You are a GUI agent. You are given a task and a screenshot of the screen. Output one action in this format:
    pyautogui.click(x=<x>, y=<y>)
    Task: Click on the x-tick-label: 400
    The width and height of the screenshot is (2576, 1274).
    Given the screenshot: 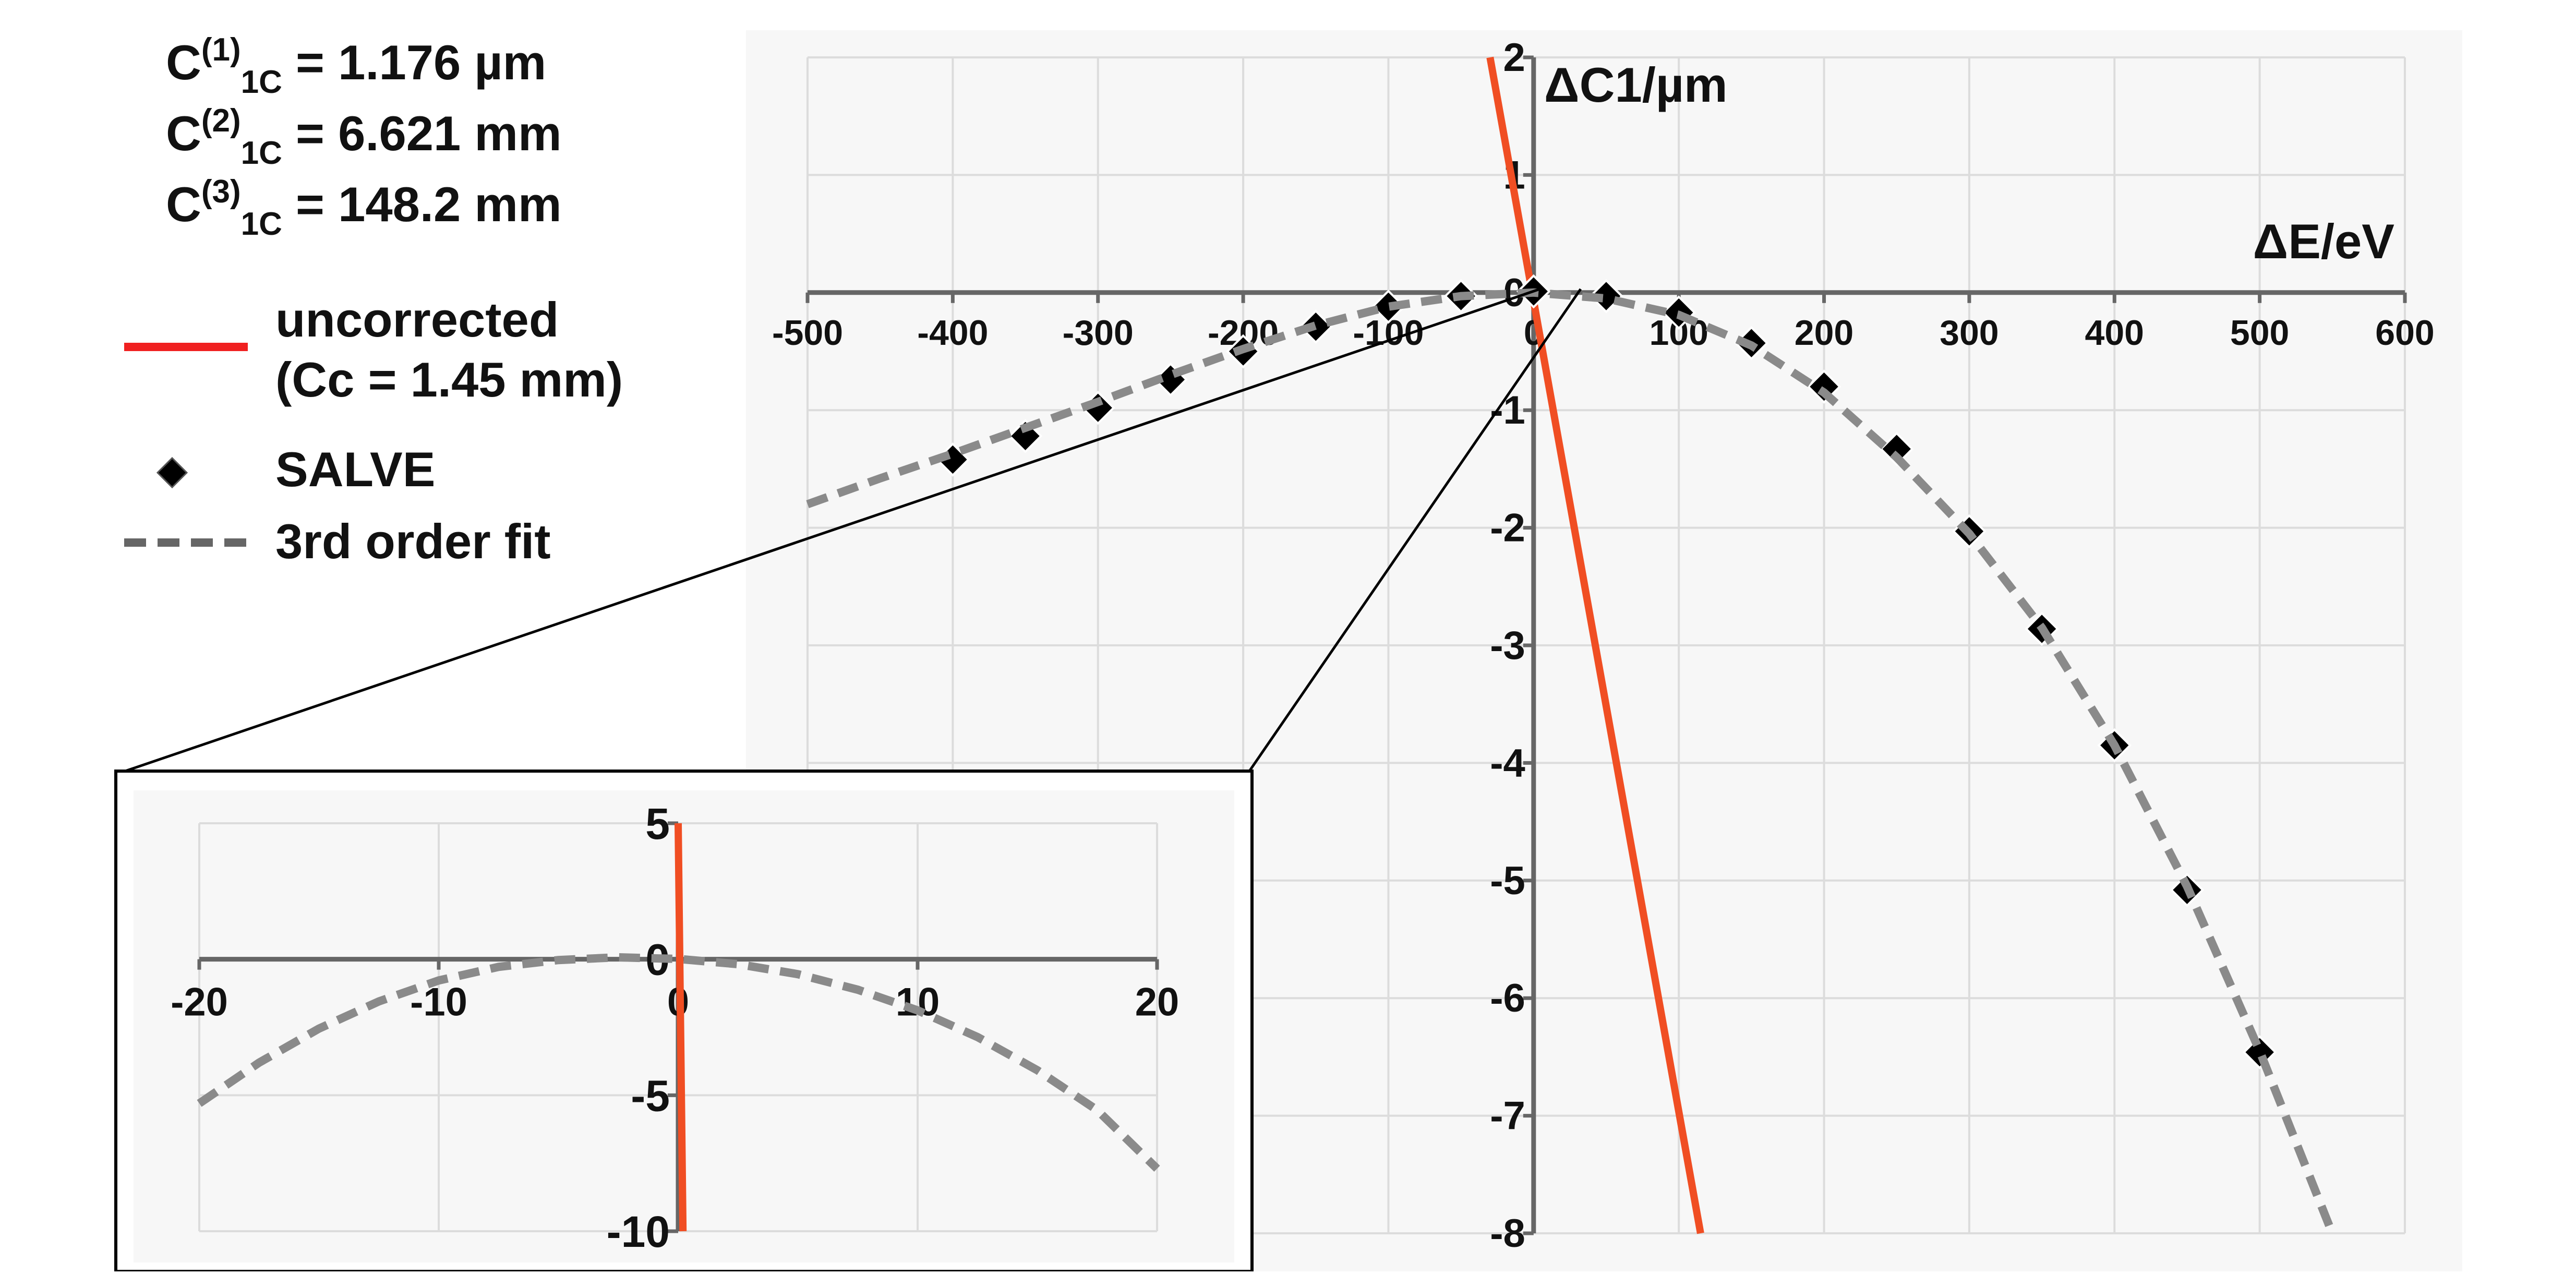 What is the action you would take?
    pyautogui.click(x=2114, y=333)
    